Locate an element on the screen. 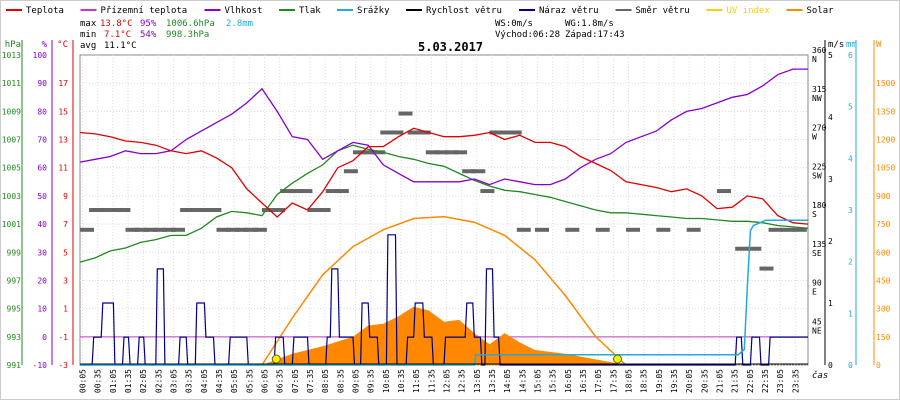 The height and width of the screenshot is (400, 900). sun-marker-sunset is located at coordinates (618, 359).